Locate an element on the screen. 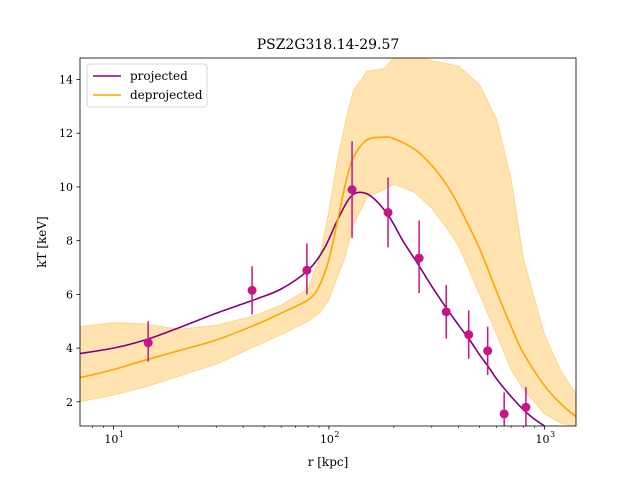 The height and width of the screenshot is (480, 640). x-axis-label: r [kpc] is located at coordinates (328, 462).